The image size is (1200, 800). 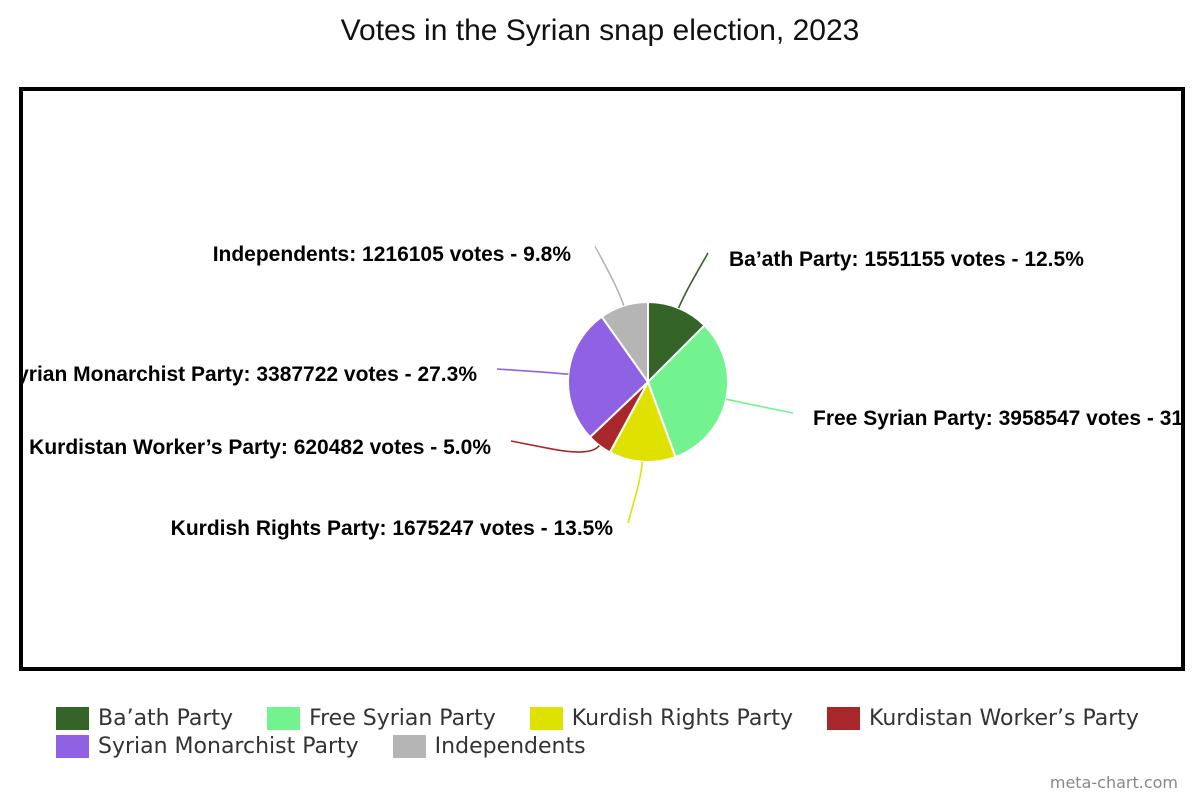 What do you see at coordinates (228, 746) in the screenshot?
I see `legend-label: Syrian Monarchist Party` at bounding box center [228, 746].